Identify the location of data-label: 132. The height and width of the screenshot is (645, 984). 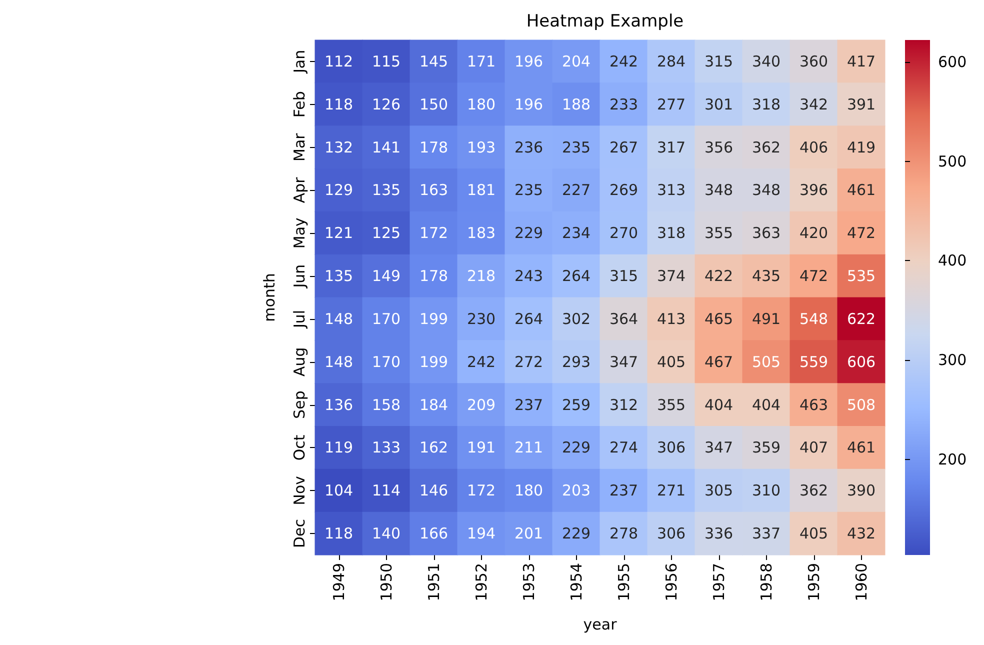
(339, 147).